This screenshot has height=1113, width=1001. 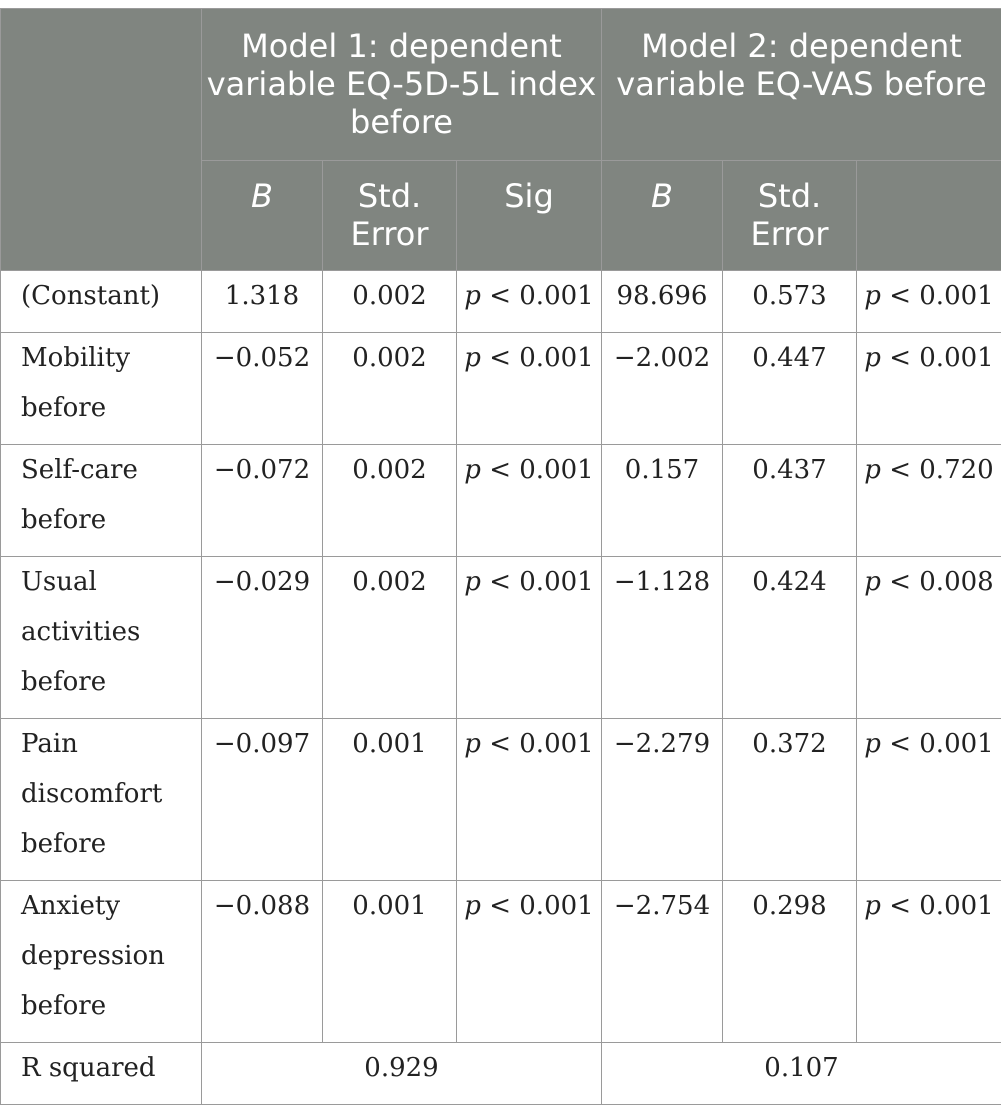 What do you see at coordinates (101, 637) in the screenshot?
I see `row-label: Usual activities before` at bounding box center [101, 637].